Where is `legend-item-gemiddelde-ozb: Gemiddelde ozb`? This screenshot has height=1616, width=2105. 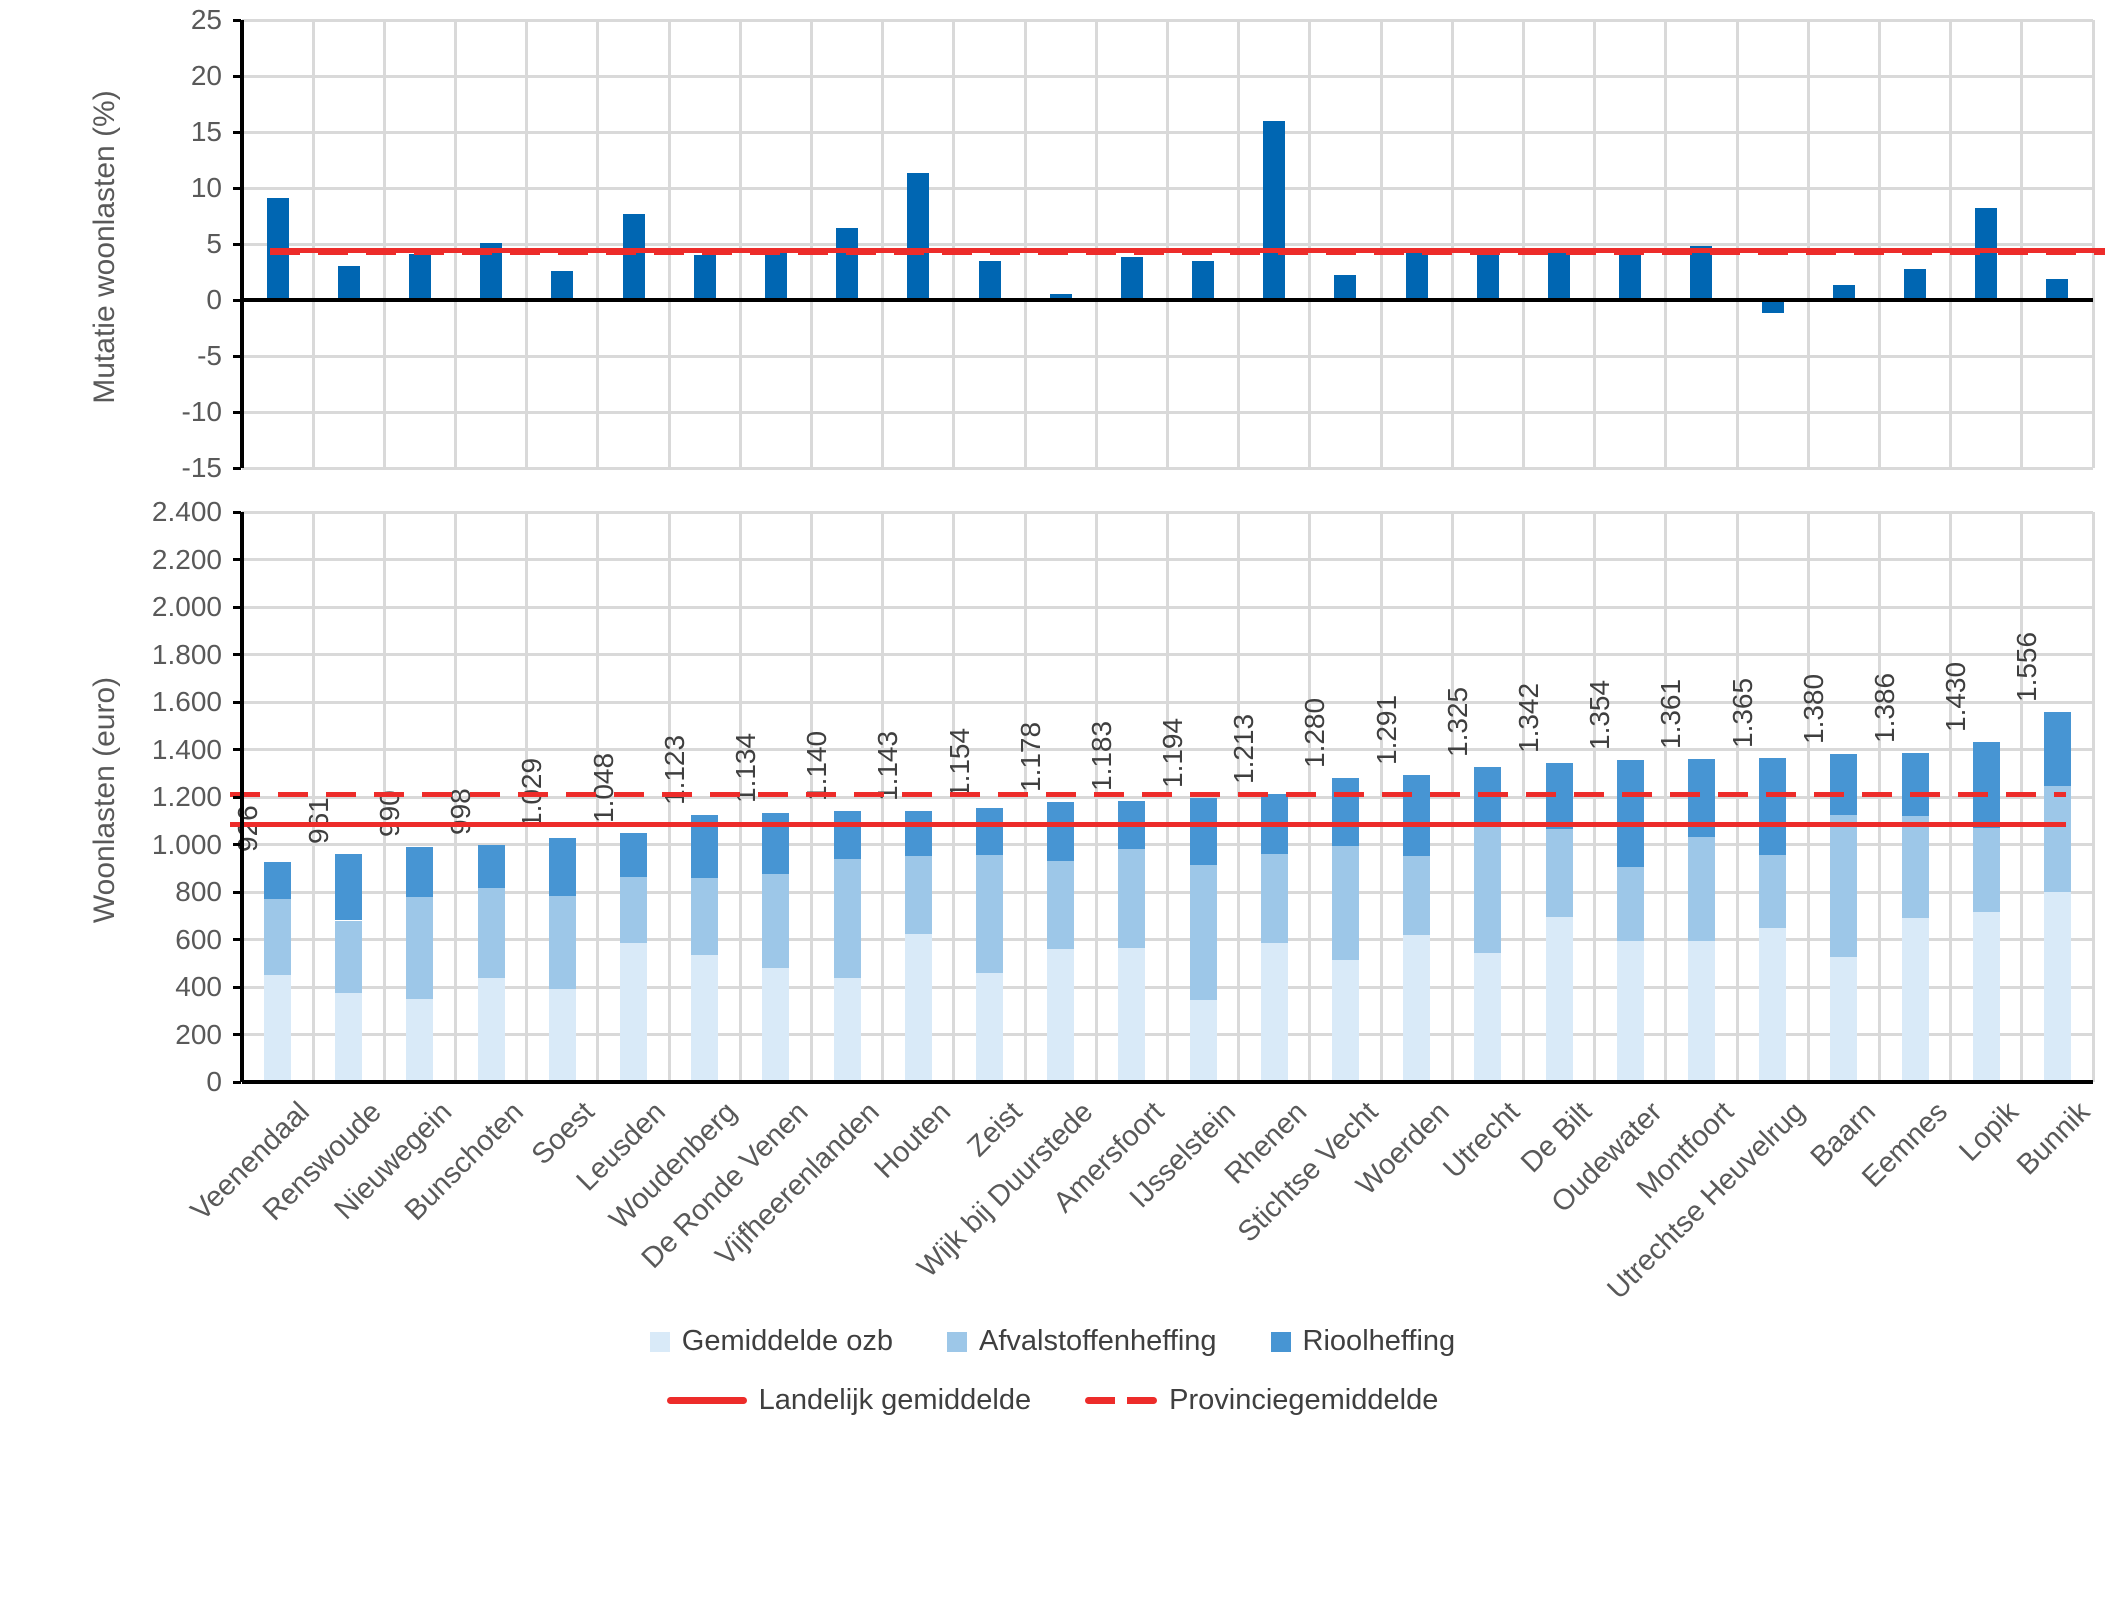 legend-item-gemiddelde-ozb: Gemiddelde ozb is located at coordinates (771, 1341).